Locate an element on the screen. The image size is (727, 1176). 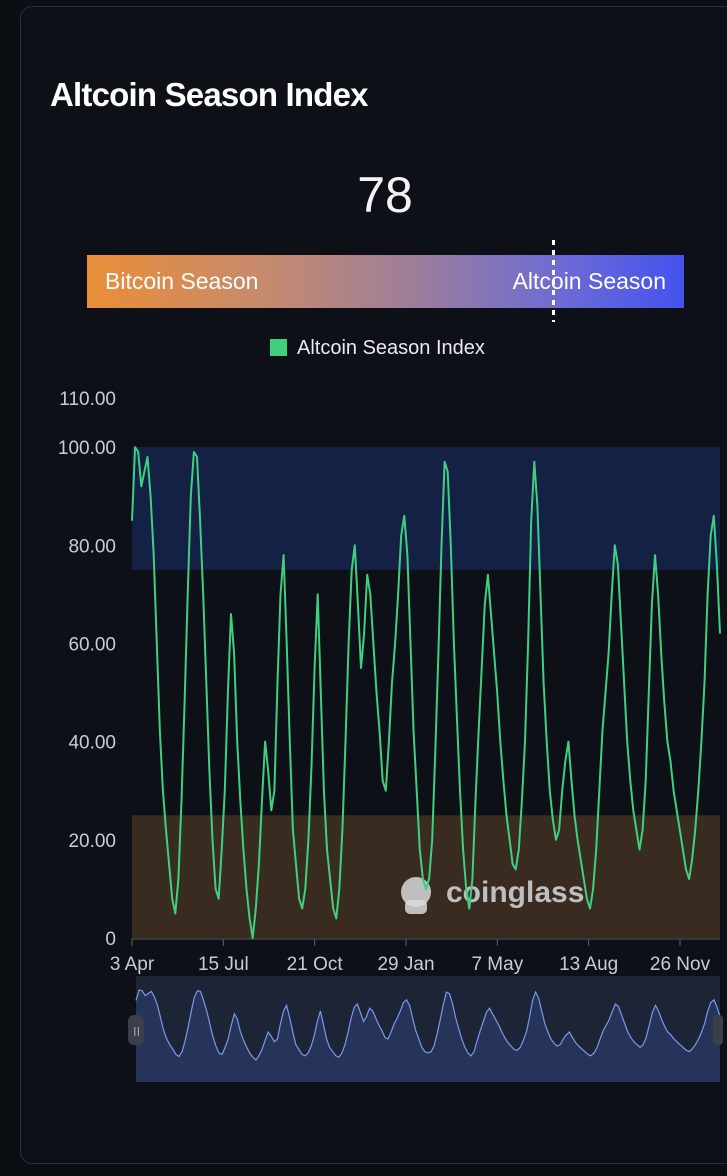
y-tick-label: 110.00 is located at coordinates (87, 399).